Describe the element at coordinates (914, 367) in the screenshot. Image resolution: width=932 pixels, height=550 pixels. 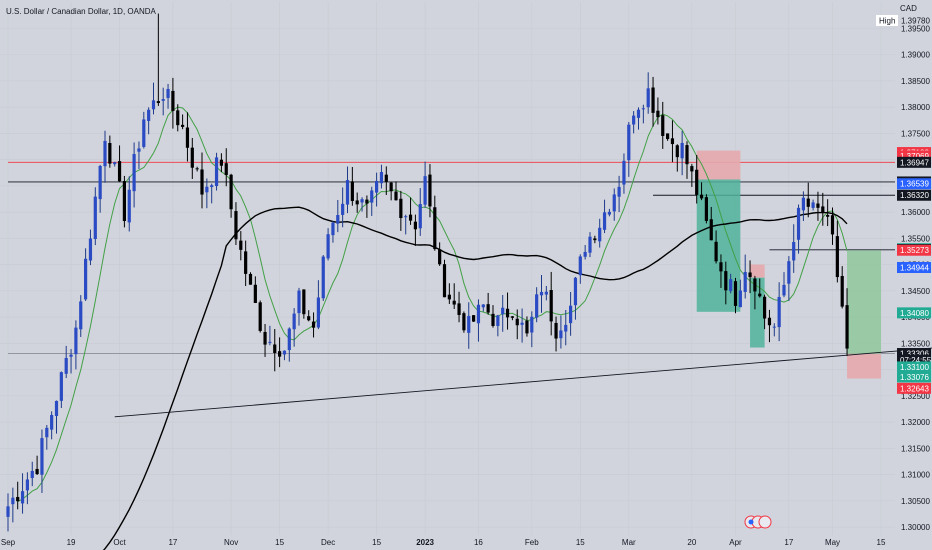
I see `price-tag: 1.33100` at that location.